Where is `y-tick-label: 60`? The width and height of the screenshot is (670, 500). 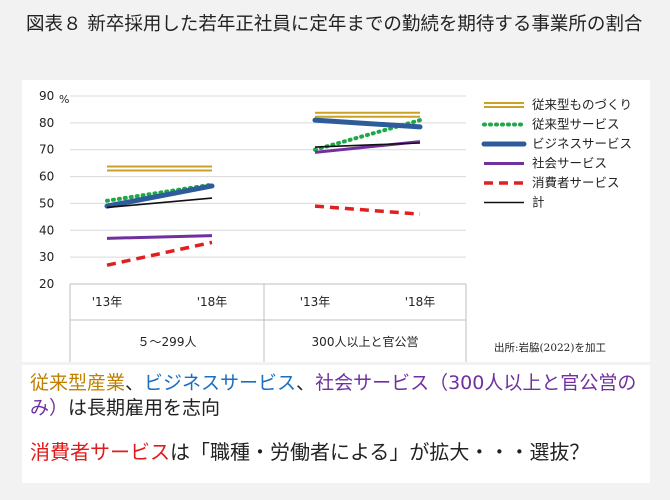 y-tick-label: 60 is located at coordinates (46, 177).